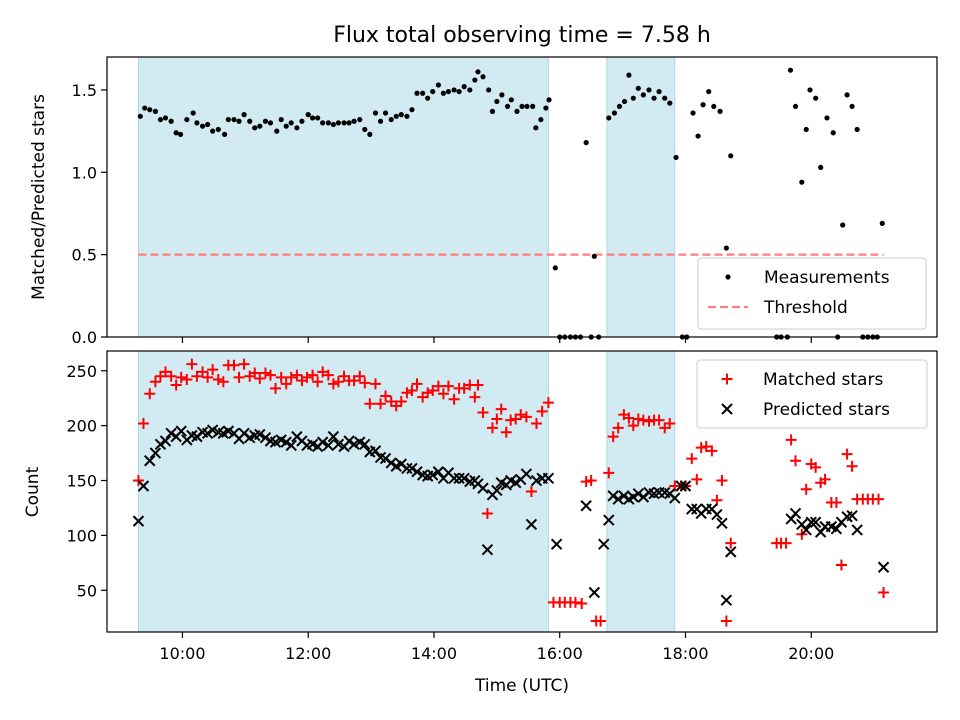  Describe the element at coordinates (521, 686) in the screenshot. I see `x-axis-label: Time (UTC)` at that location.